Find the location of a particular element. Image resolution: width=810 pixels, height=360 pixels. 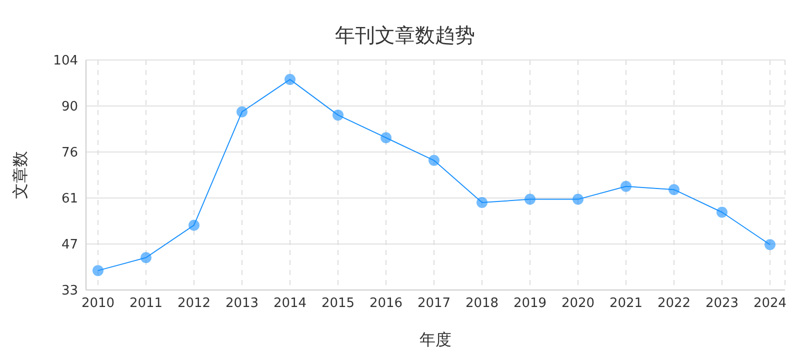

x-tick-label: 2020 is located at coordinates (578, 304).